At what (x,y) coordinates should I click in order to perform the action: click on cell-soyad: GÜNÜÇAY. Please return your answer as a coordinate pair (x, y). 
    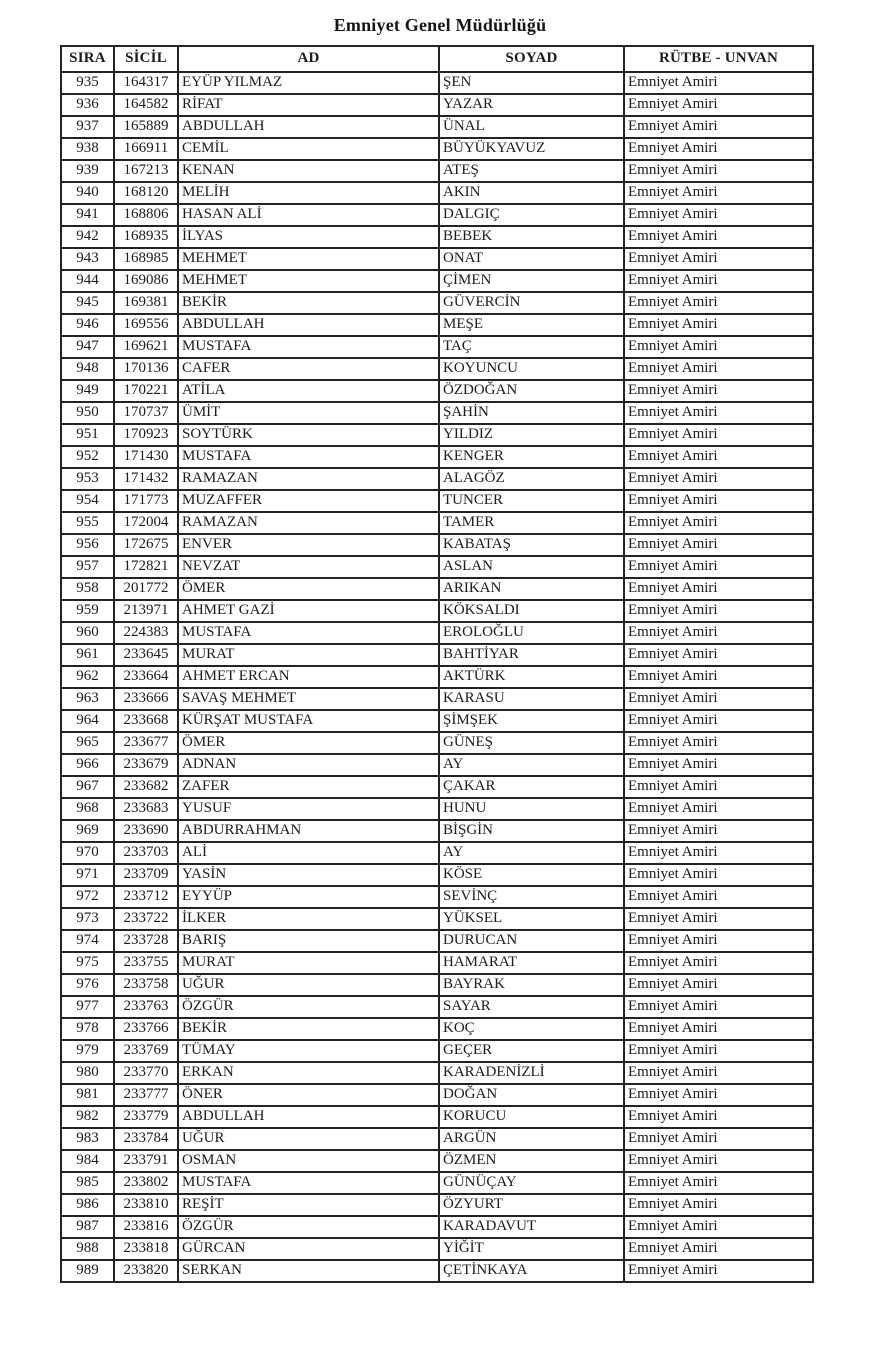
    Looking at the image, I should click on (531, 1183).